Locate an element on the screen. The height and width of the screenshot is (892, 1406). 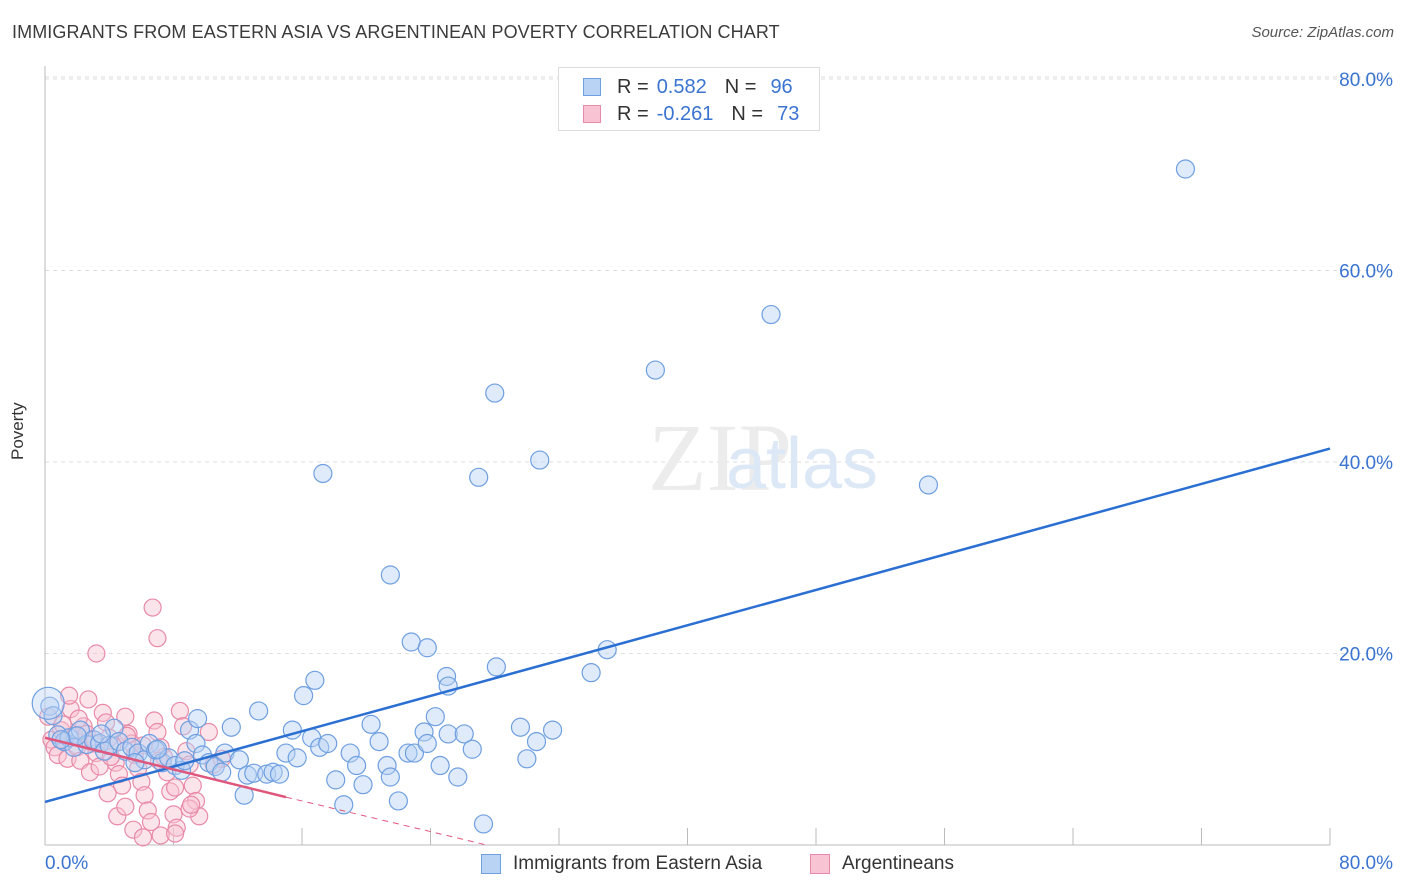
y-axis-label: Poverty is located at coordinates (17, 431).